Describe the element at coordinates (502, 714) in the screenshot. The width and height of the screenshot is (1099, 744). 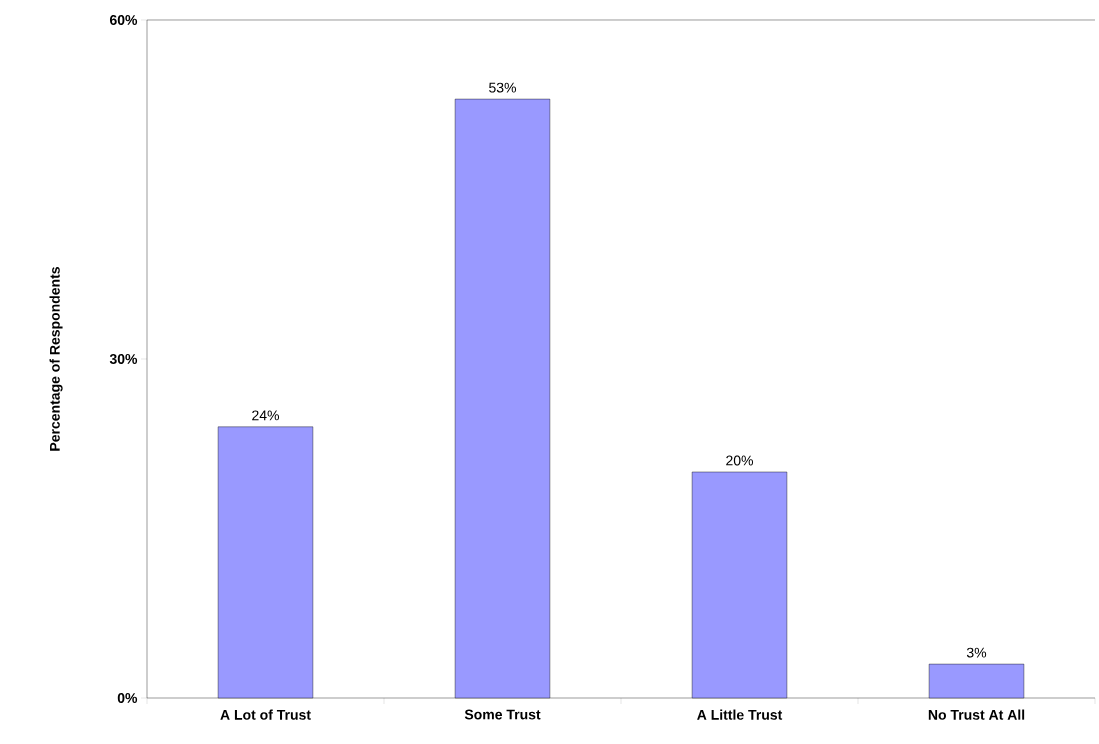
I see `x-tick-label: Some Trust` at that location.